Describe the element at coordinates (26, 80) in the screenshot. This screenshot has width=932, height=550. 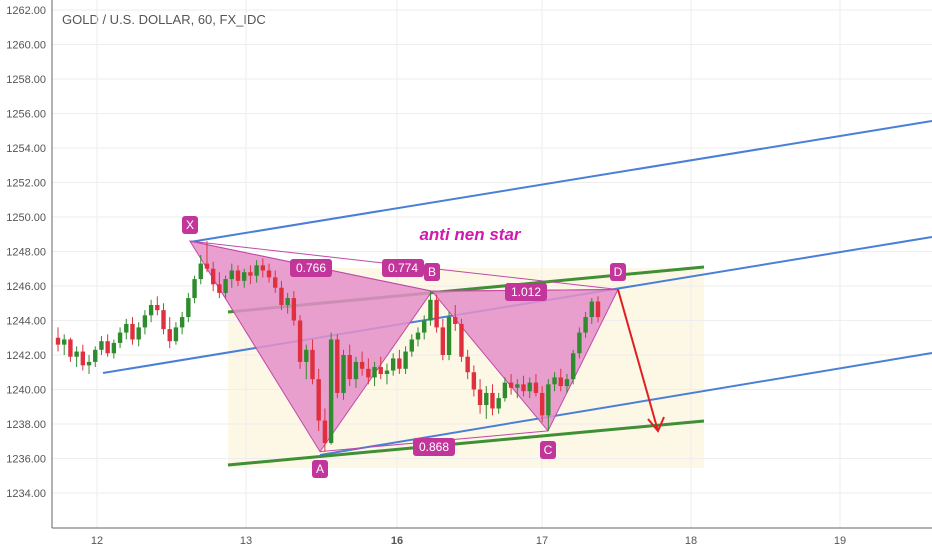
I see `y-tick-label: 1258.00` at that location.